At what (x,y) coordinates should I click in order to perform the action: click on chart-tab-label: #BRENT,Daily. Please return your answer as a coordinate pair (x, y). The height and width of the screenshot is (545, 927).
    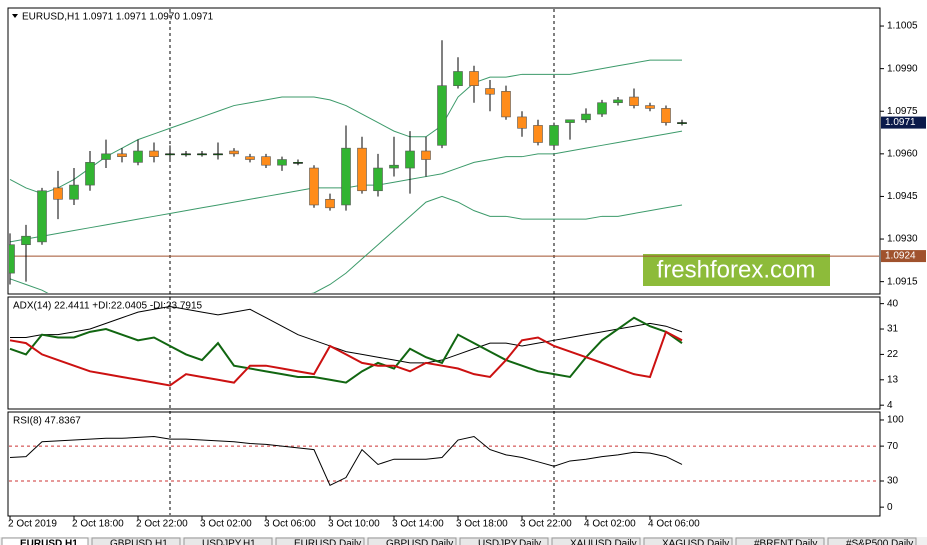
    Looking at the image, I should click on (785, 542).